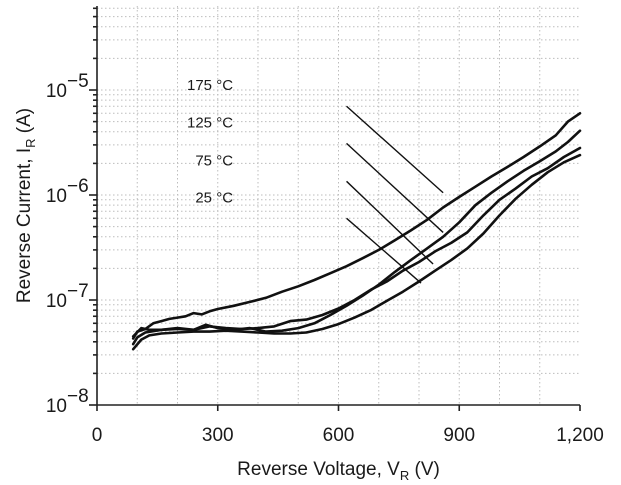 The image size is (621, 485). I want to click on y-tick-exponent: −8, so click(78, 396).